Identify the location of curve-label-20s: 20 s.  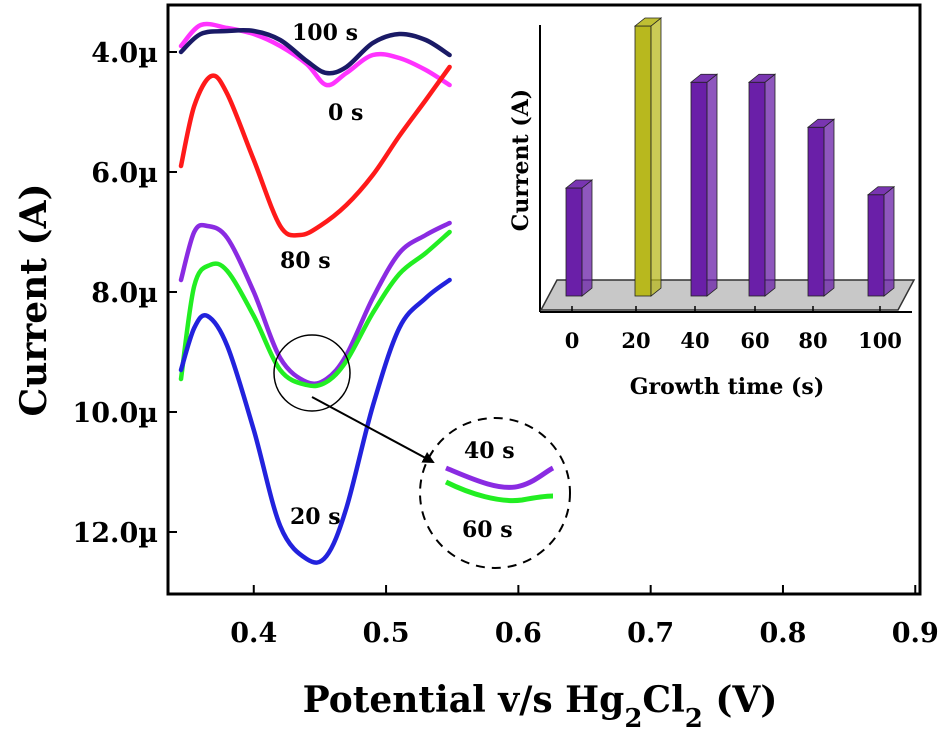
(315, 517).